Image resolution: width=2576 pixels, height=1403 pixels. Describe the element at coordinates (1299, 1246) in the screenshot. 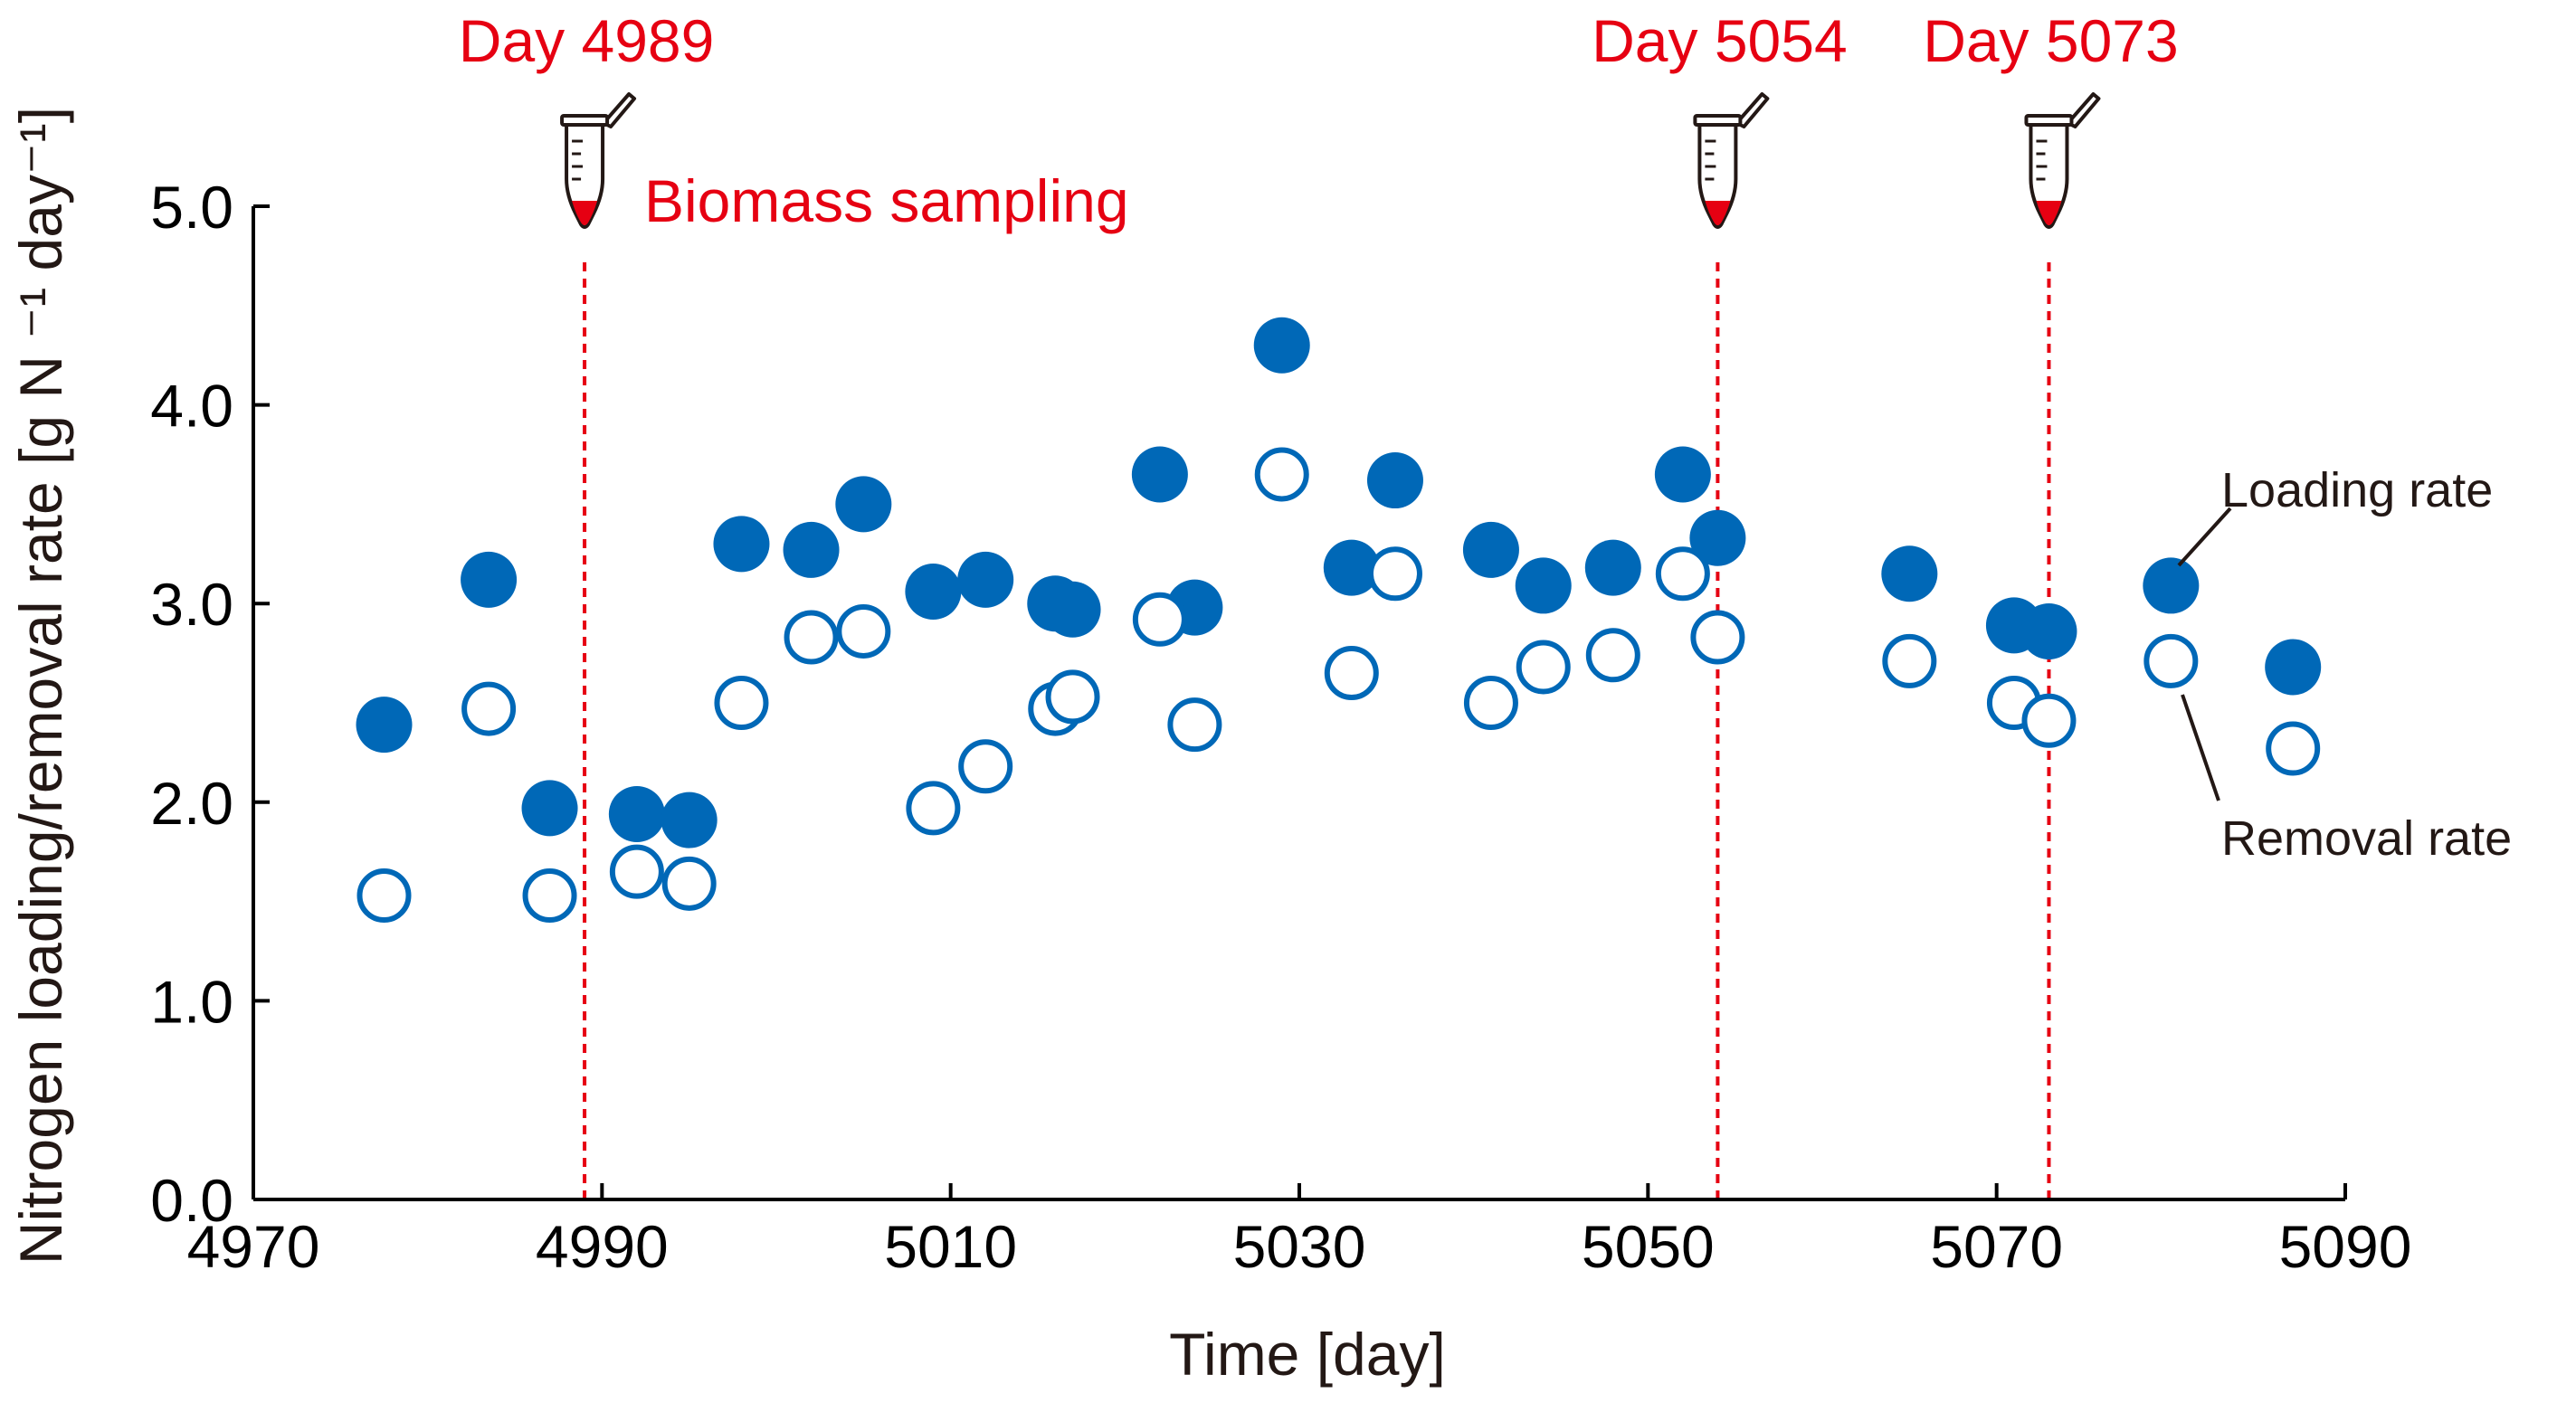

I see `x-tick-label: 5030` at that location.